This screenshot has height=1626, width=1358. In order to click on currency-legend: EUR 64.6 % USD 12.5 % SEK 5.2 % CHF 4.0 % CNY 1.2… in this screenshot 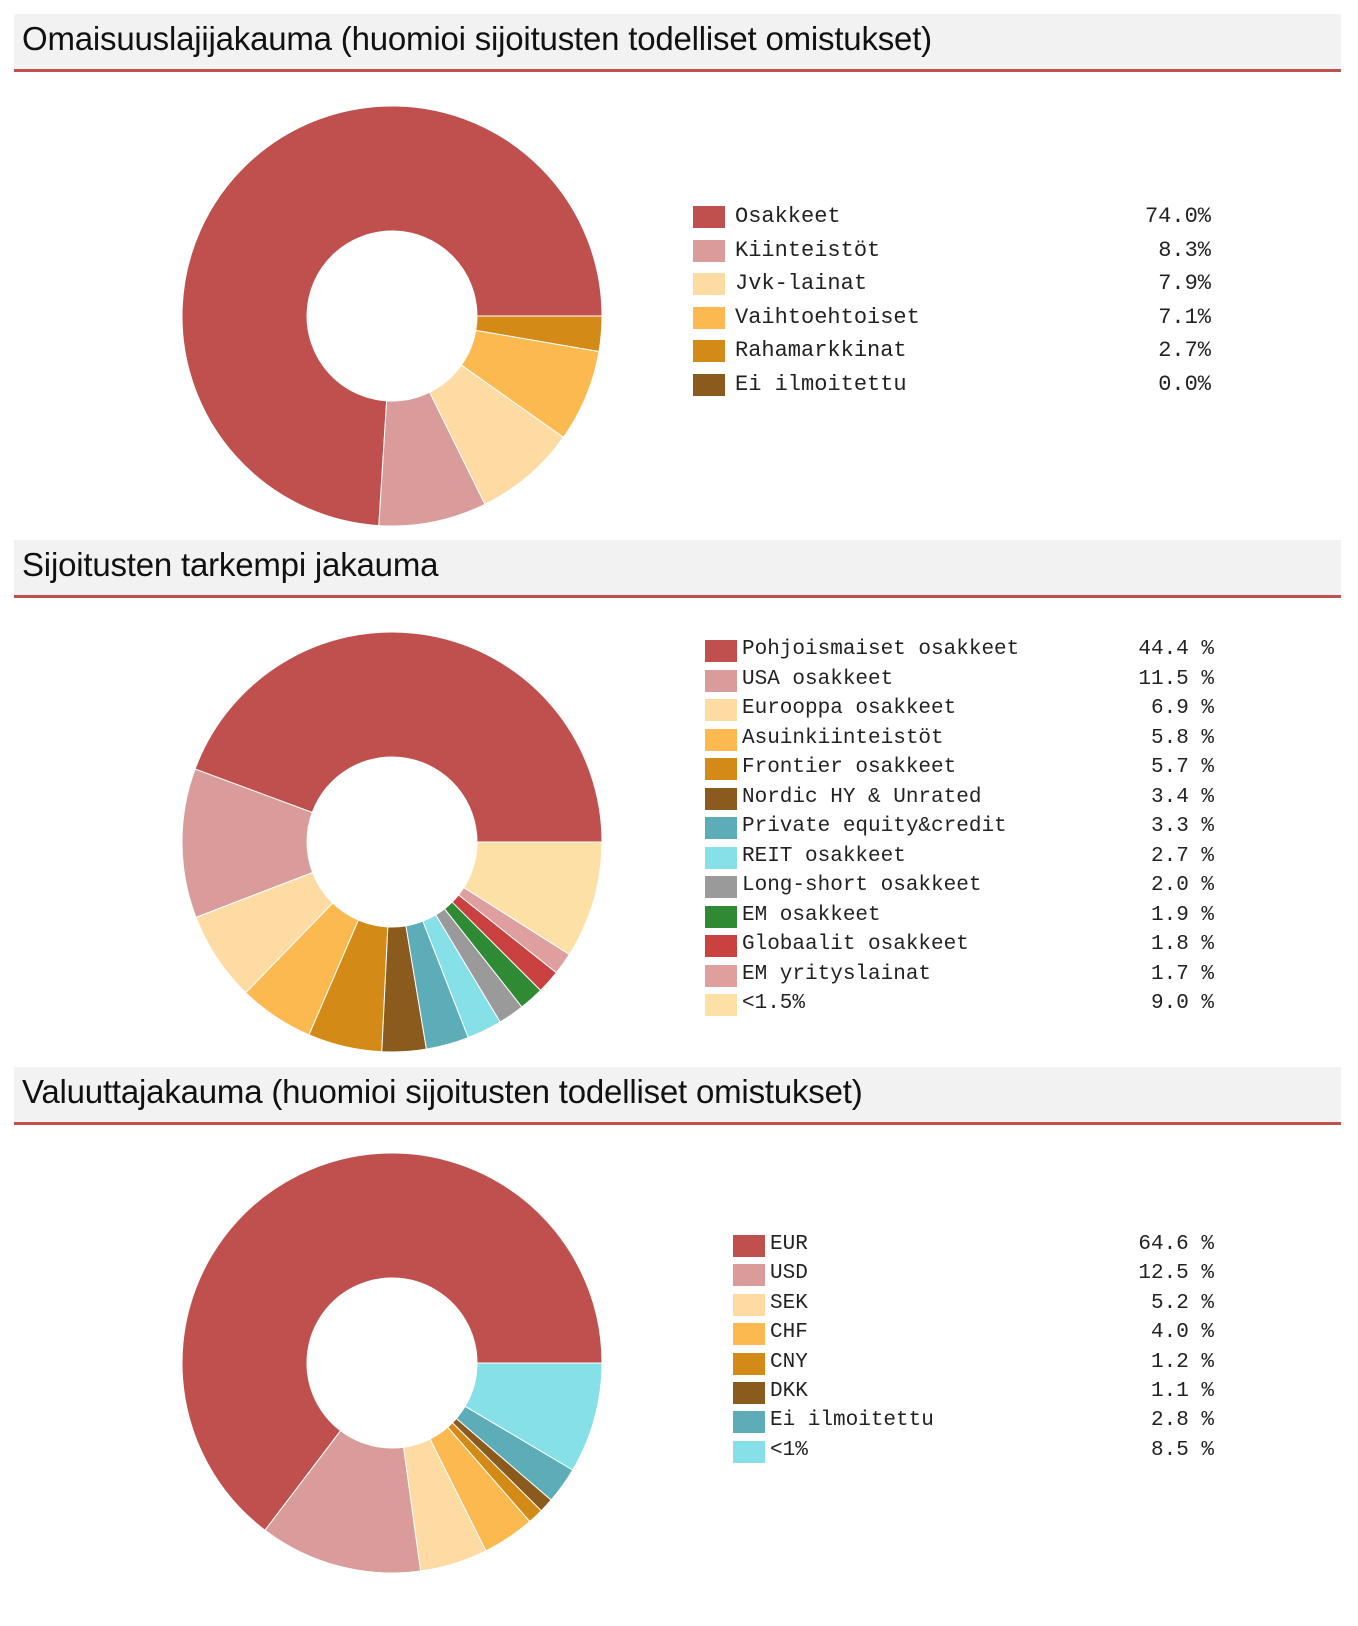, I will do `click(973, 1353)`.